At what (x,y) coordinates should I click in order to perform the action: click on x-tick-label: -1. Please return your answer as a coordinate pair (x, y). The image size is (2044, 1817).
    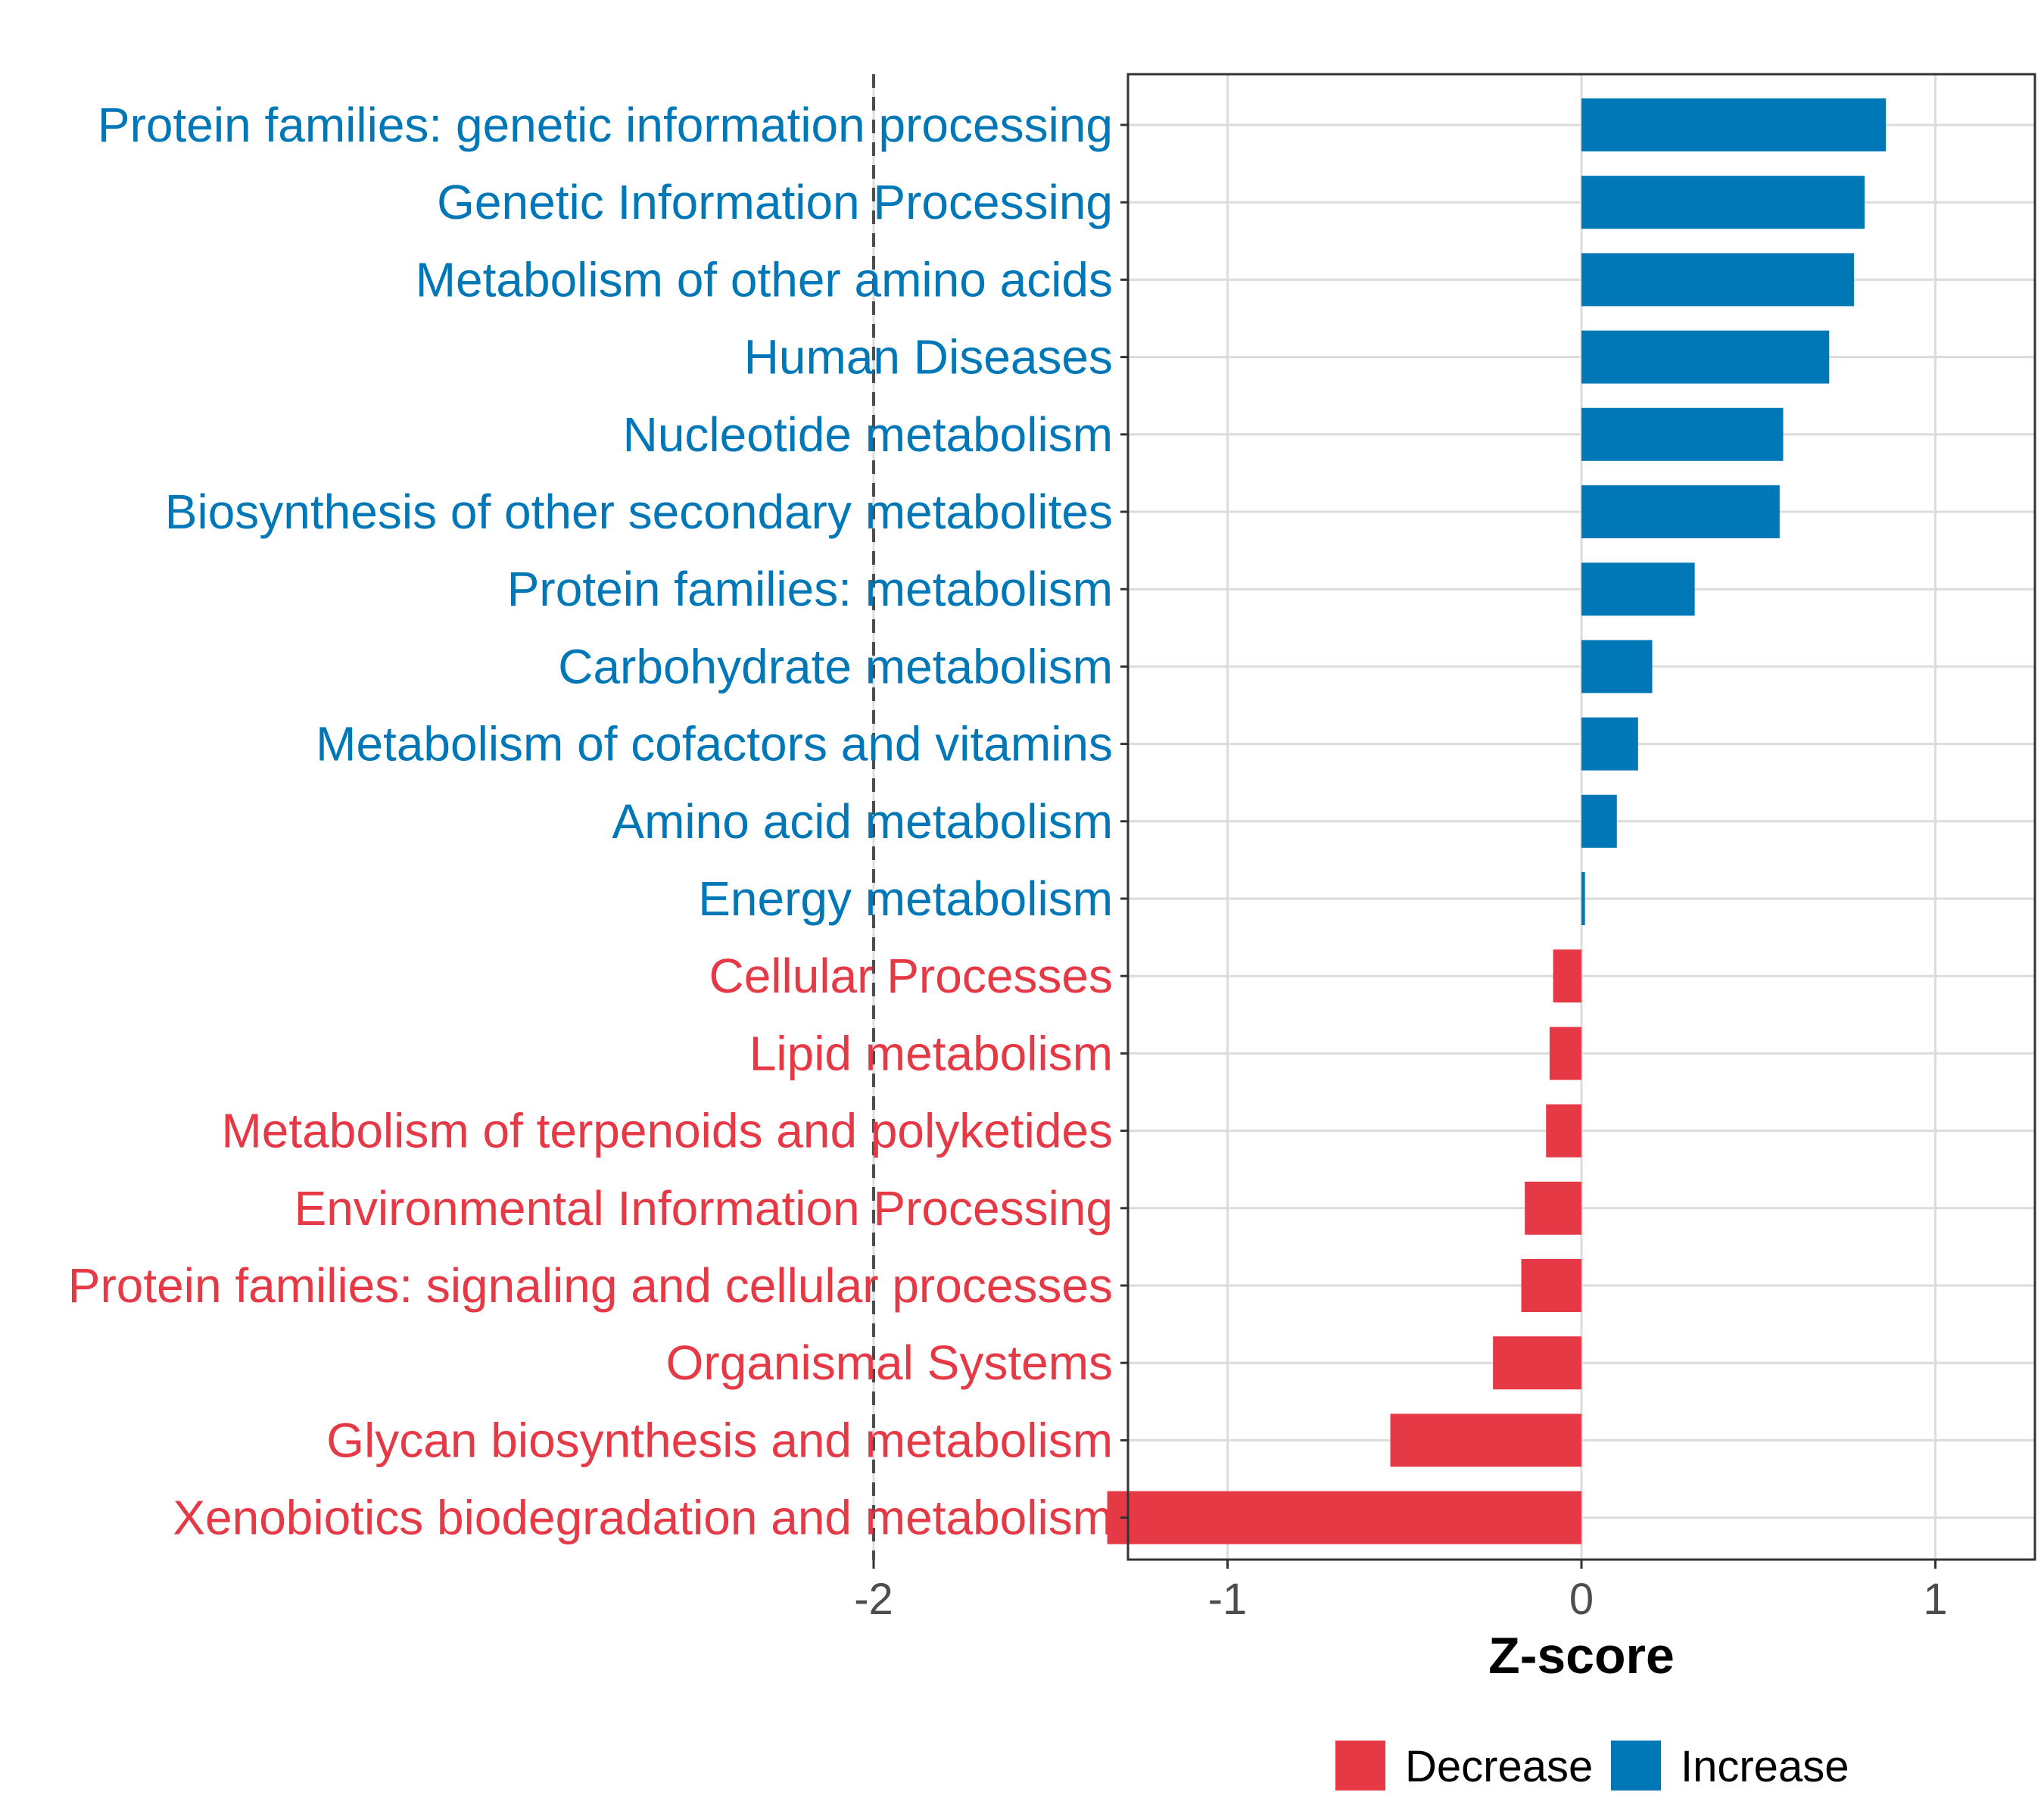
    Looking at the image, I should click on (1228, 1599).